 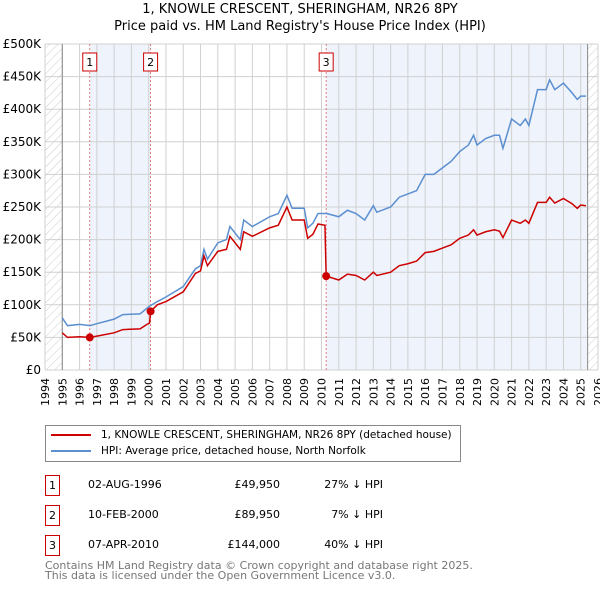 I want to click on x-tick-label: 1996, so click(x=80, y=392).